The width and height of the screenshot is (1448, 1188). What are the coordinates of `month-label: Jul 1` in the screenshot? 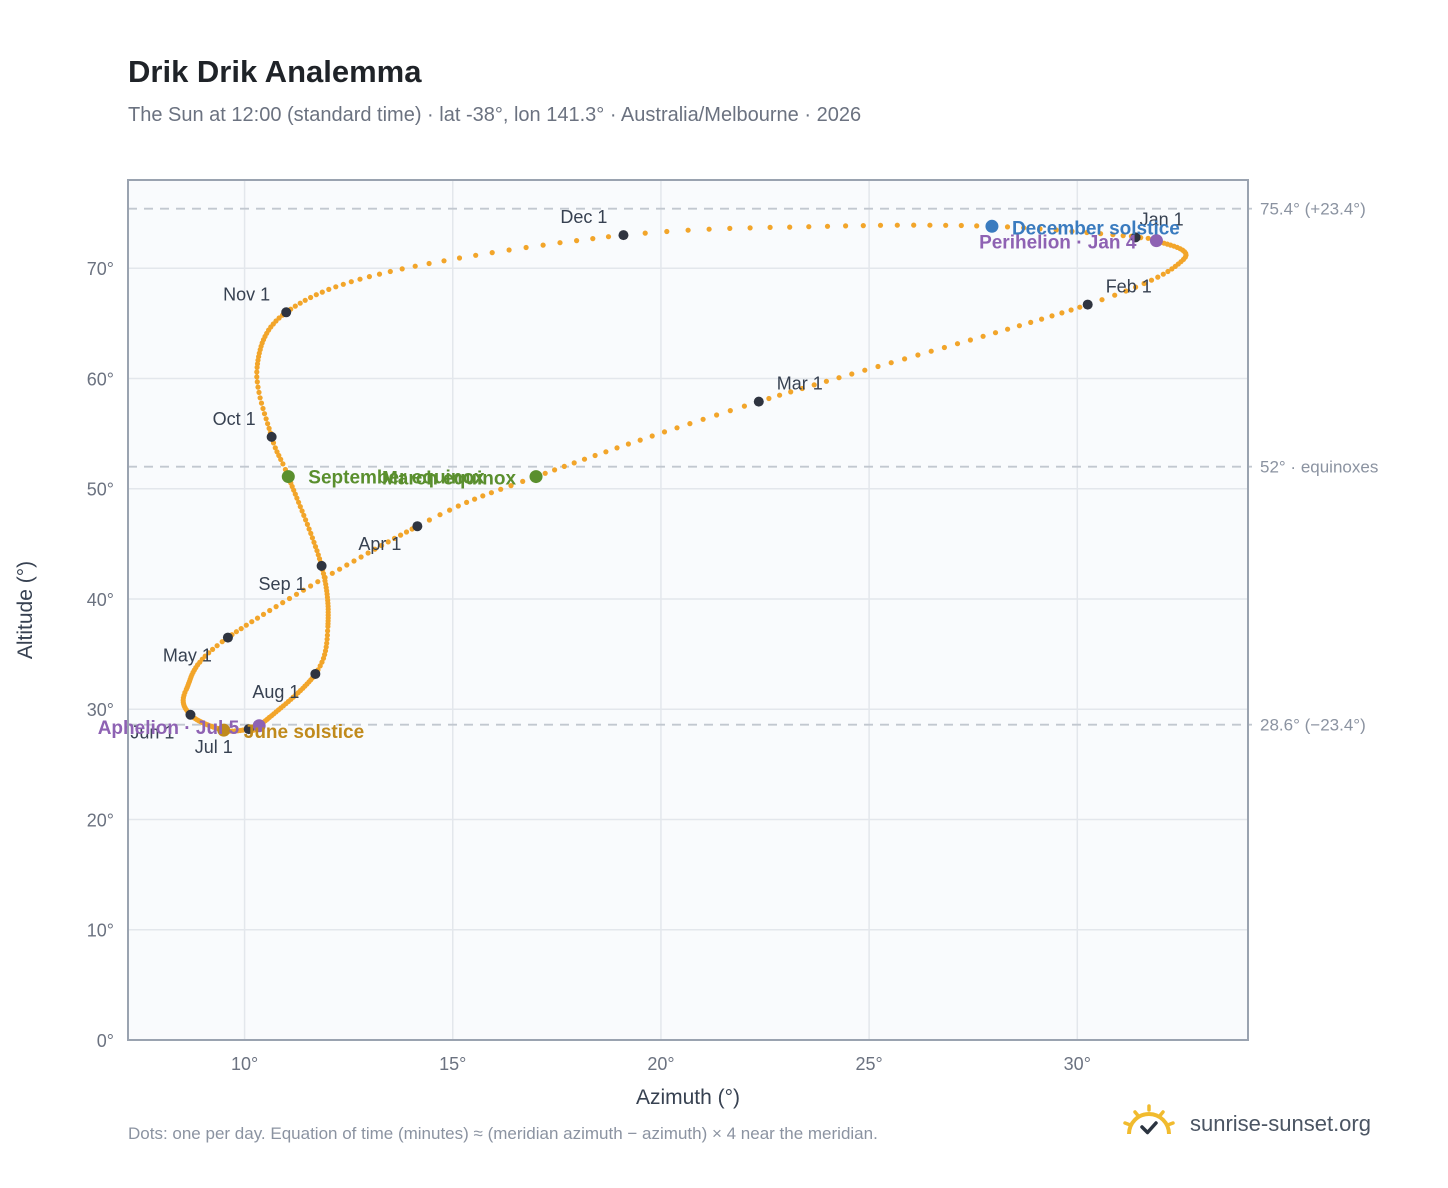 It's located at (214, 747).